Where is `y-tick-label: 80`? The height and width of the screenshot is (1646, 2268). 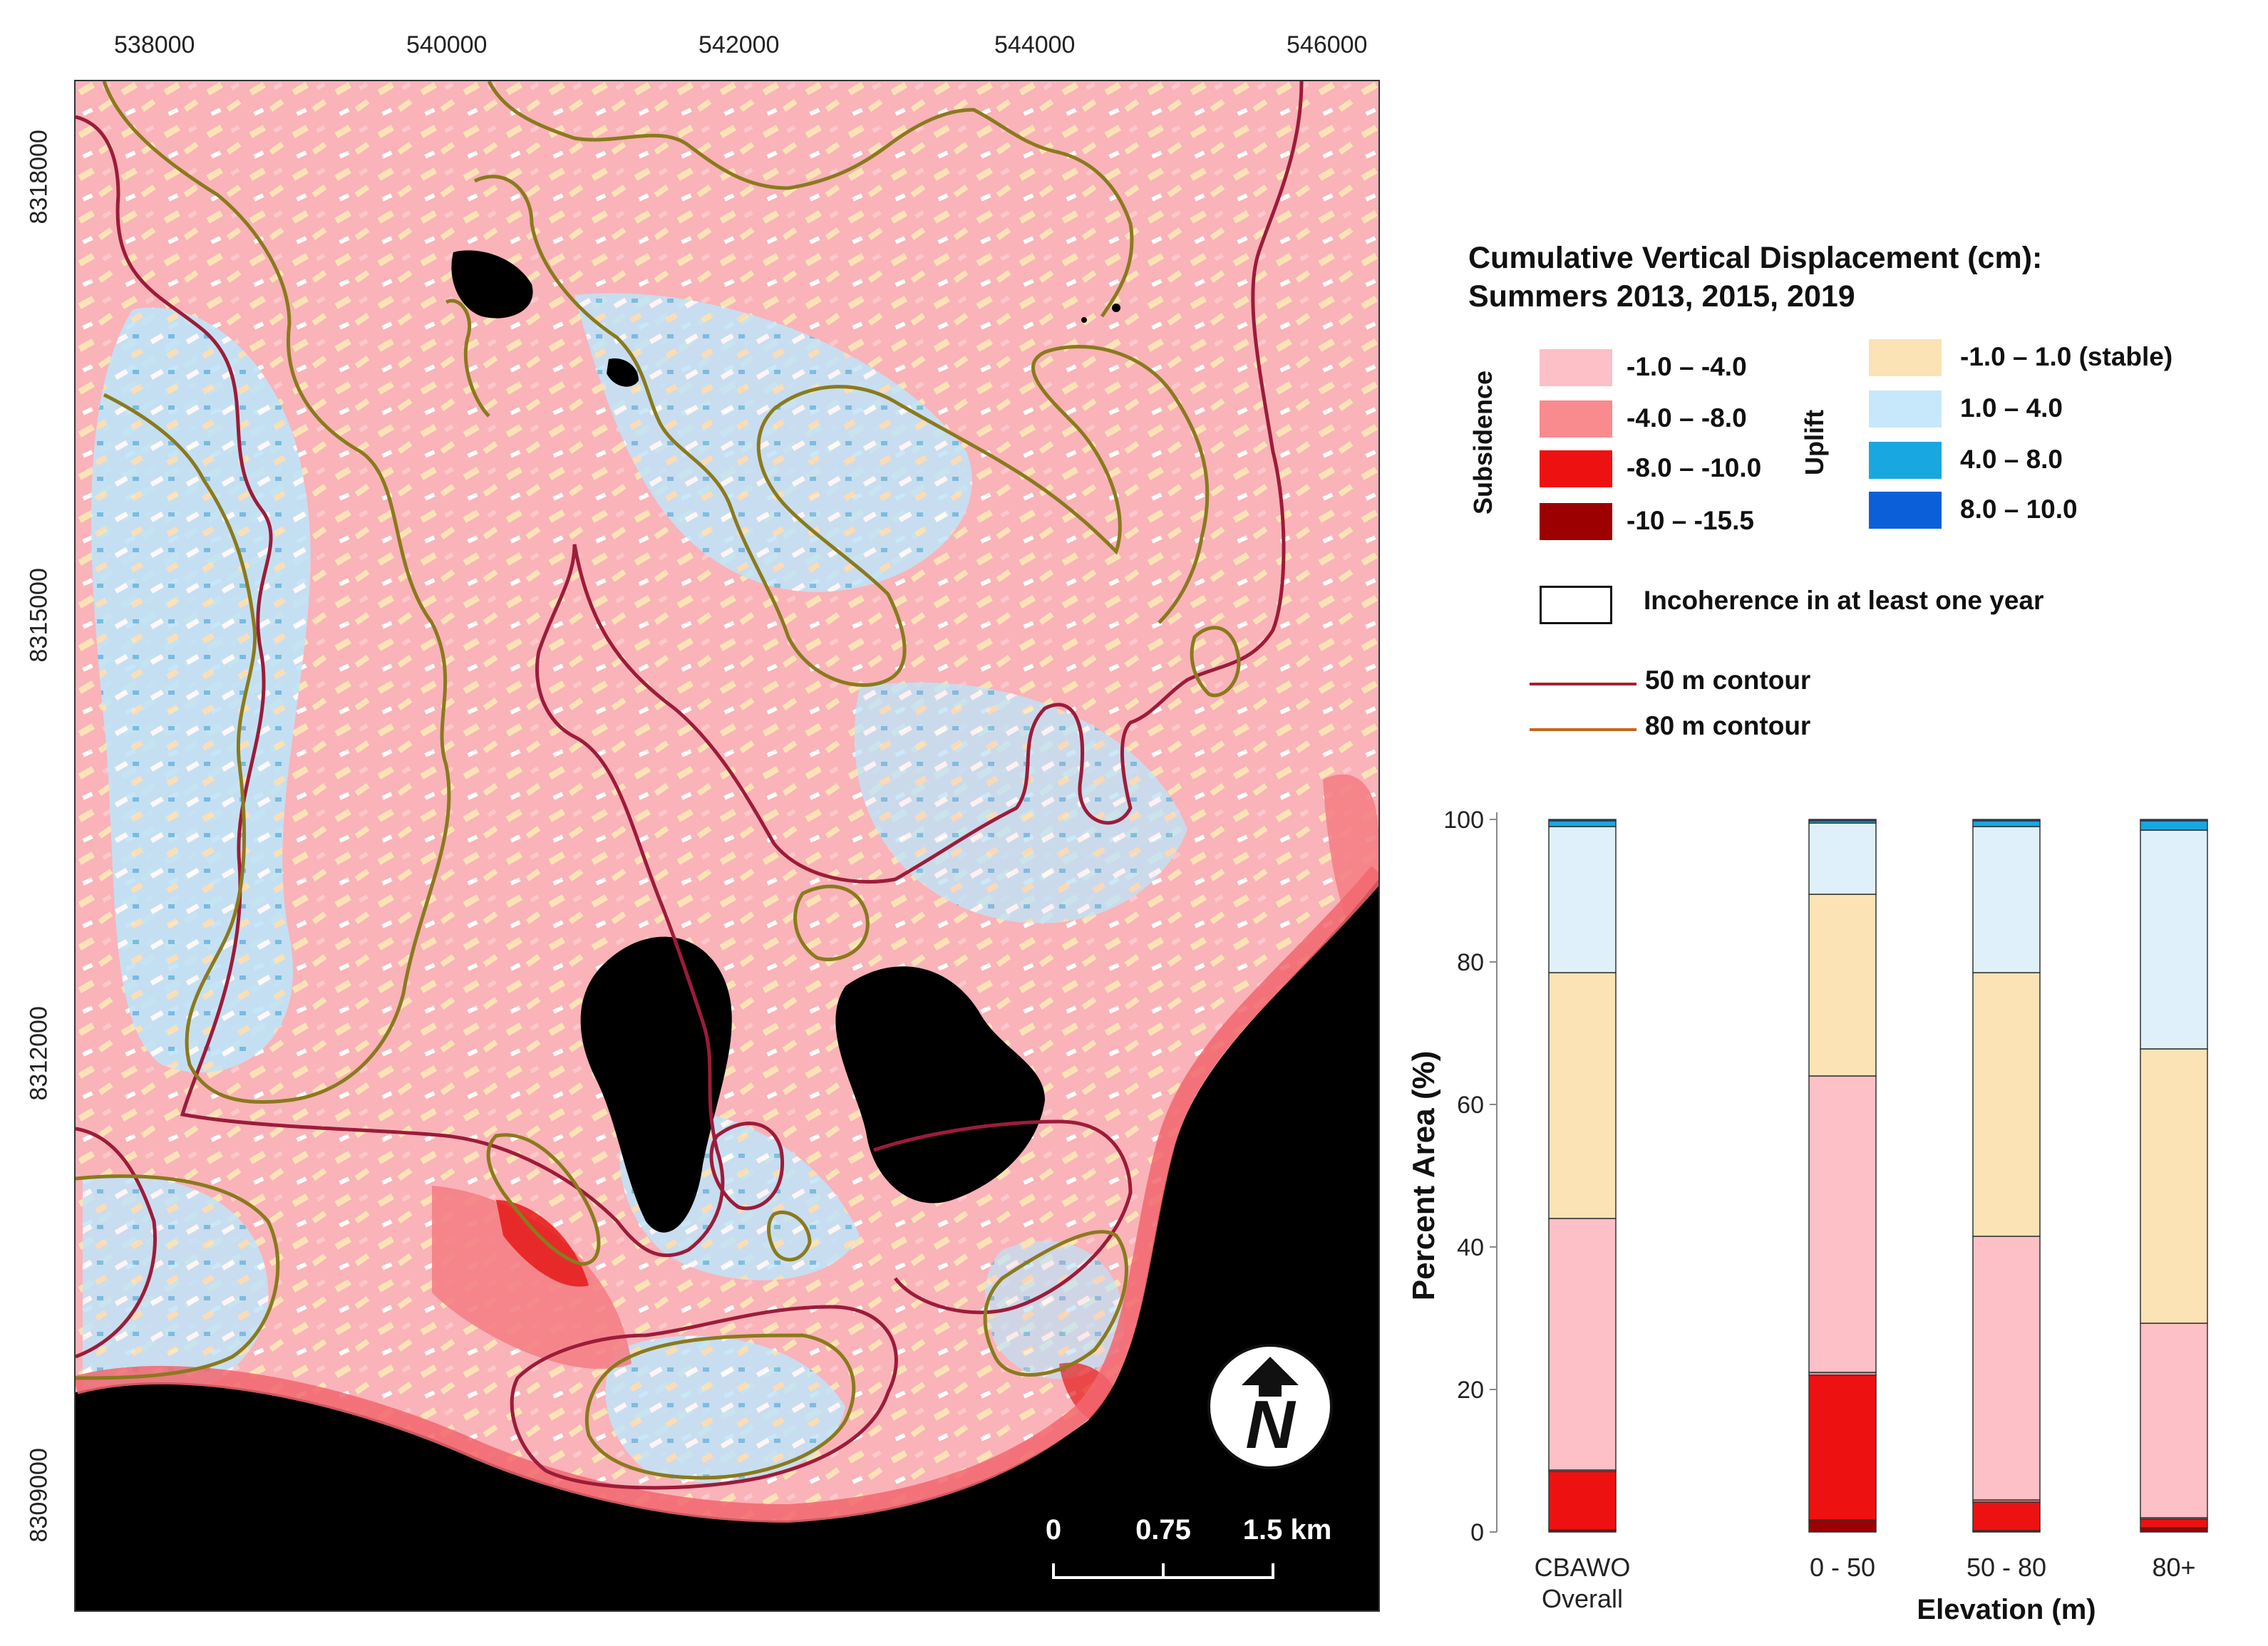
y-tick-label: 80 is located at coordinates (1470, 963).